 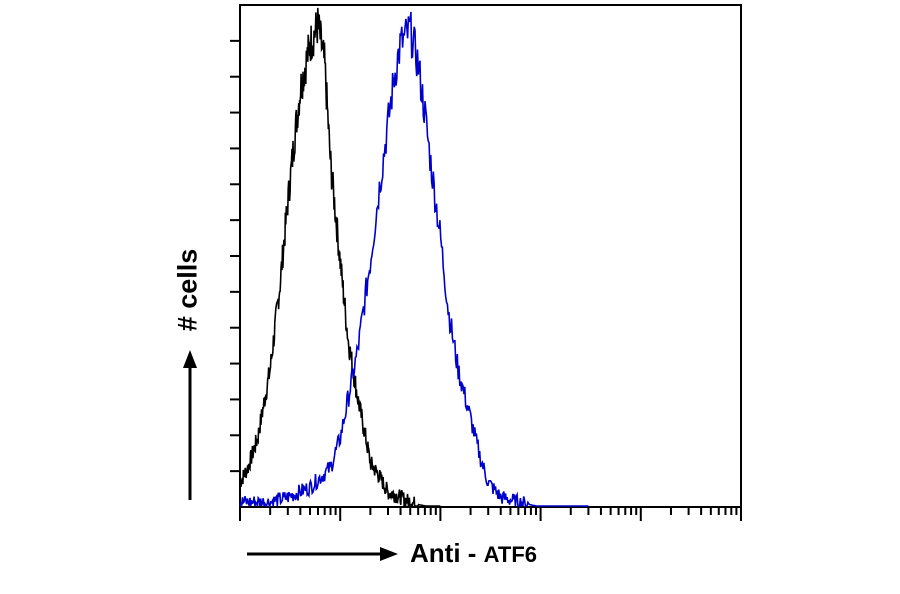 What do you see at coordinates (235, 256) in the screenshot?
I see `y-axis-ticks` at bounding box center [235, 256].